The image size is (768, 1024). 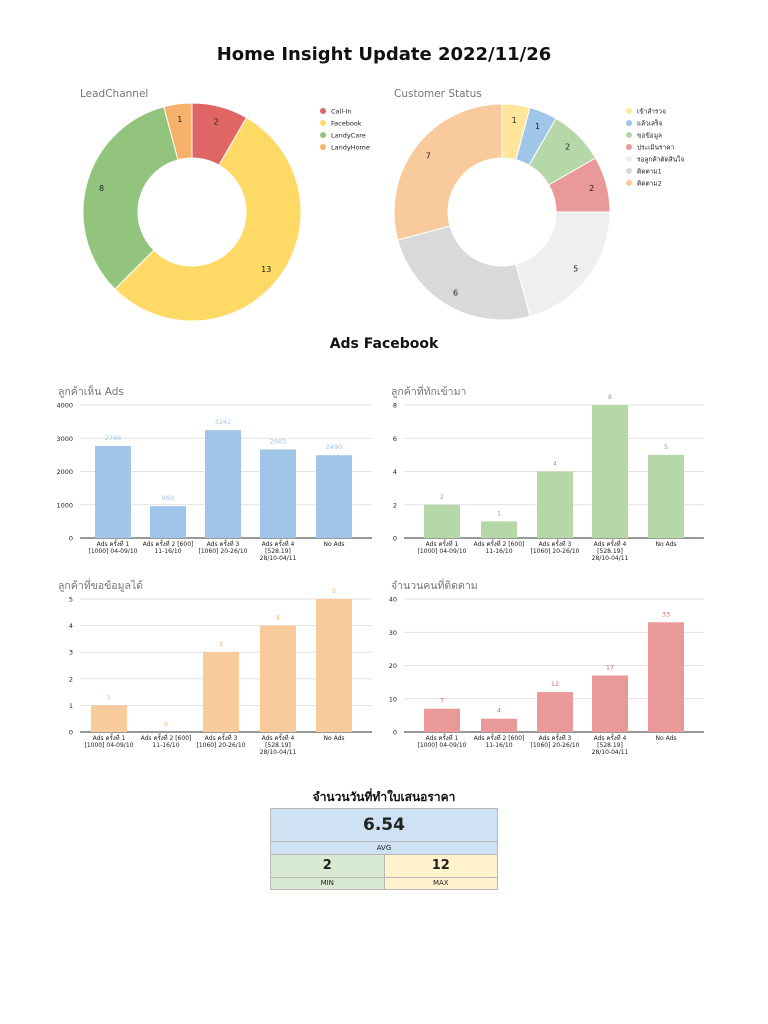 I want to click on lead-channel-title: LeadChannel, so click(x=114, y=94).